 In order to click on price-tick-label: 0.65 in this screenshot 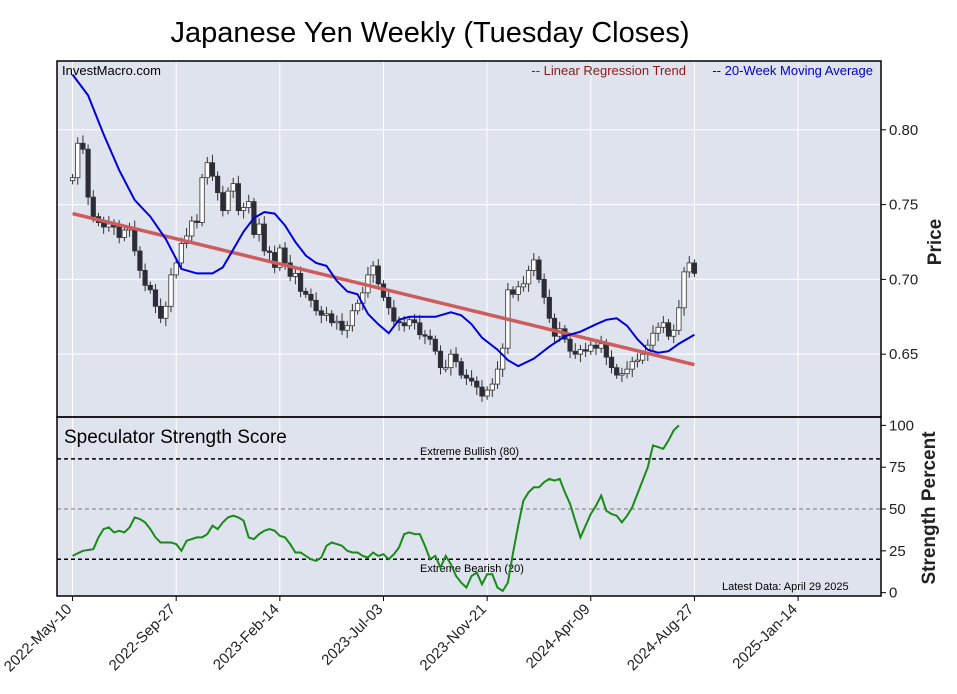, I will do `click(903, 354)`.